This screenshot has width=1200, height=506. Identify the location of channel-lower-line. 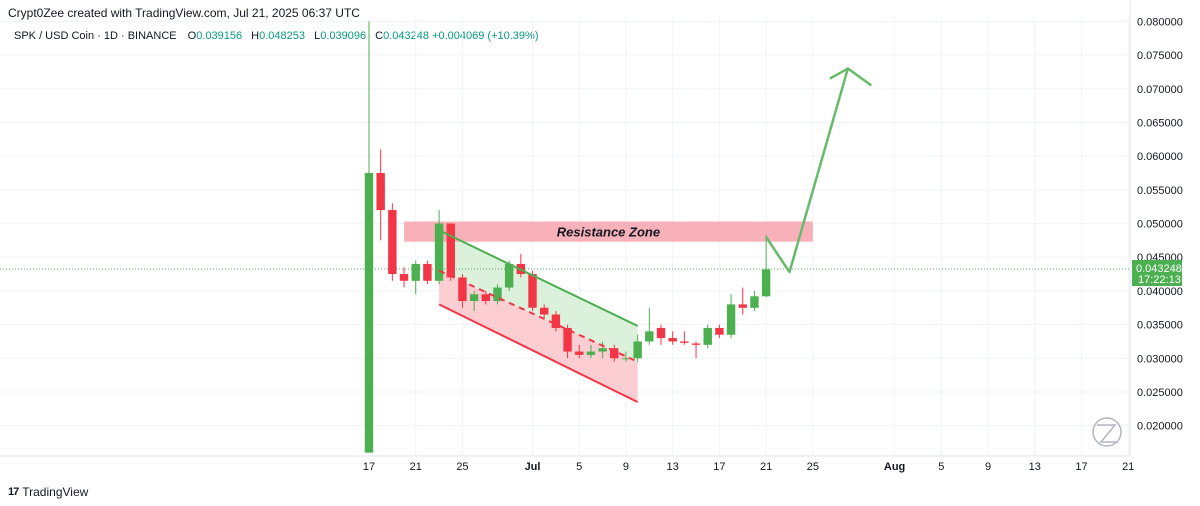
(538, 353).